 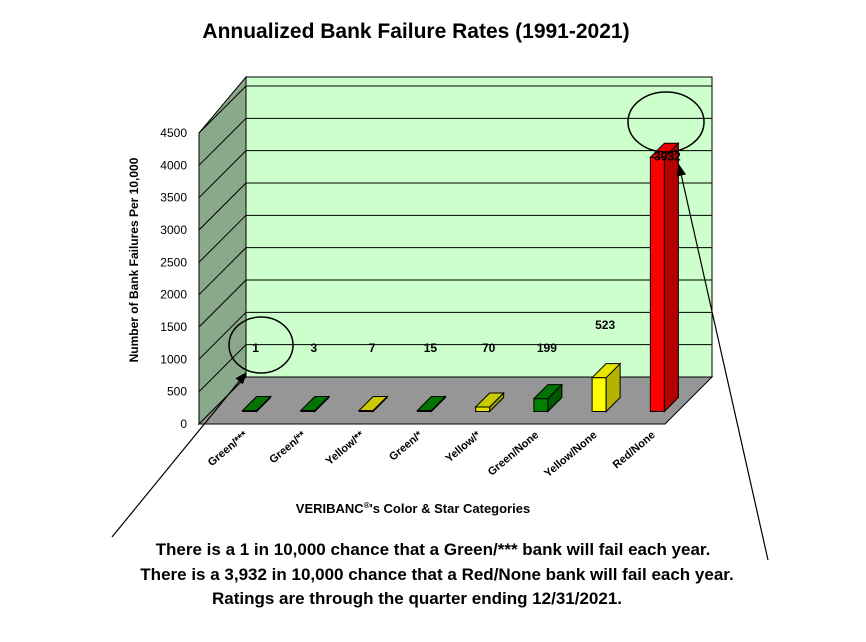 I want to click on arrow-first, so click(x=179, y=455).